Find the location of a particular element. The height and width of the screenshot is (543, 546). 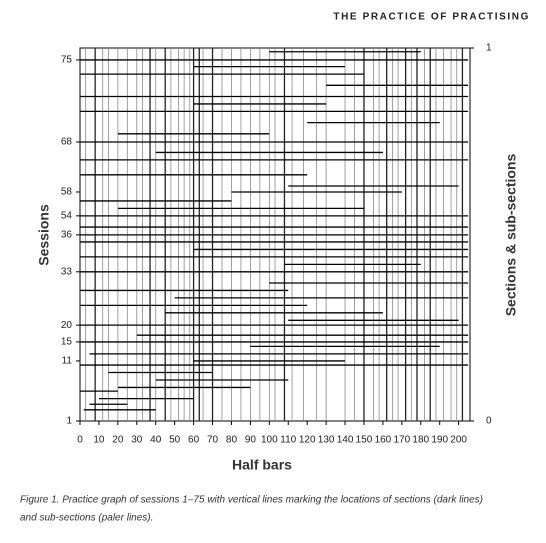

x-tick-label: 30 is located at coordinates (137, 440).